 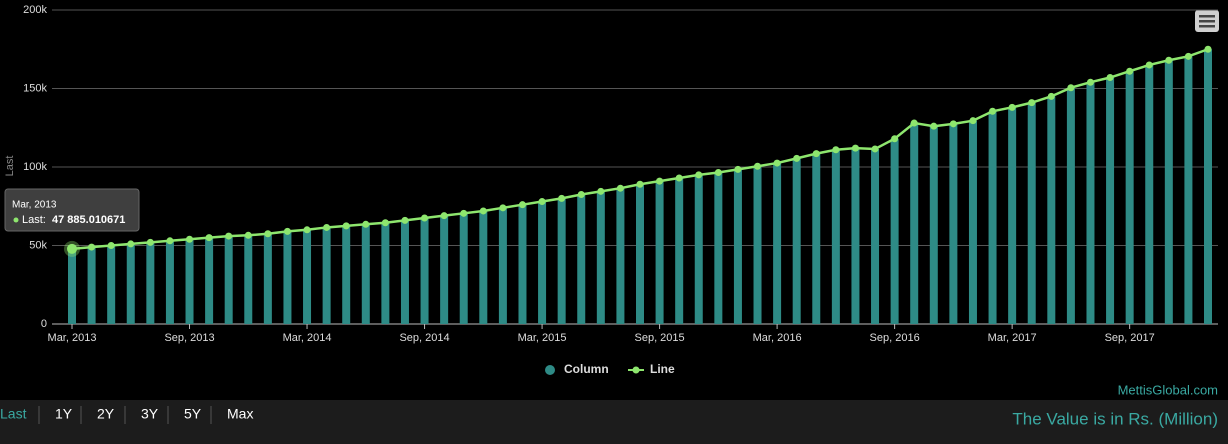 I want to click on tooltip-date: Mar, 2013, so click(x=34, y=205).